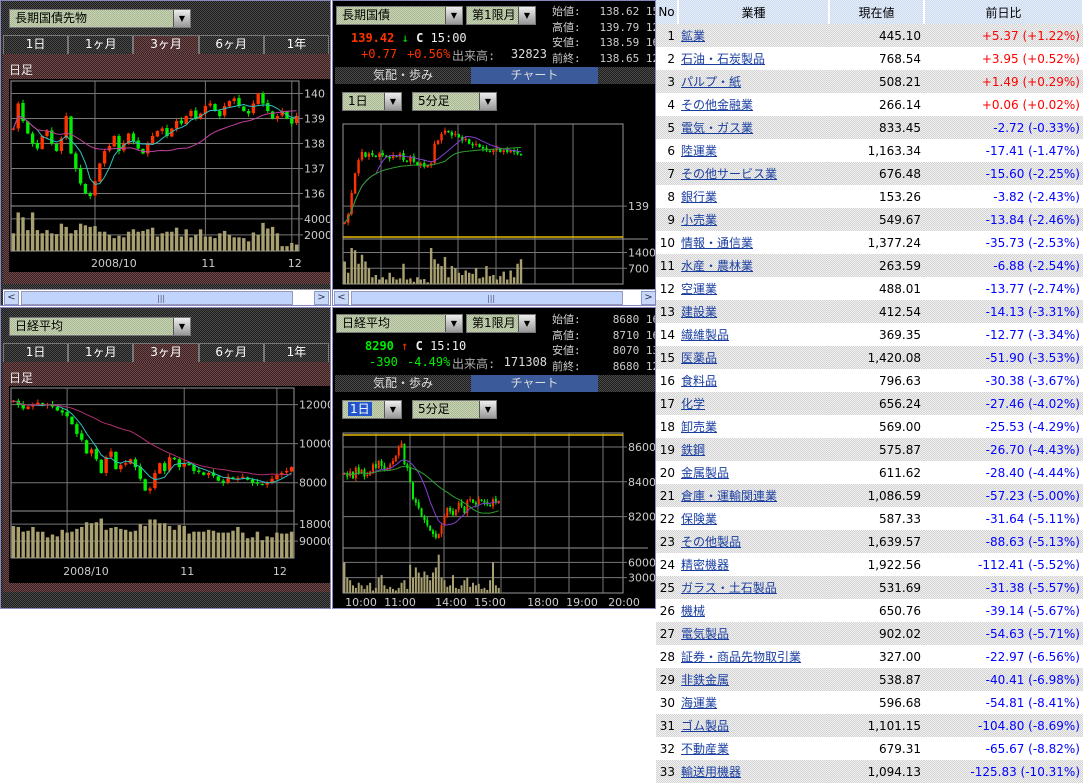 This screenshot has height=783, width=1084. What do you see at coordinates (693, 450) in the screenshot?
I see `sector-link: 鉄鋼` at bounding box center [693, 450].